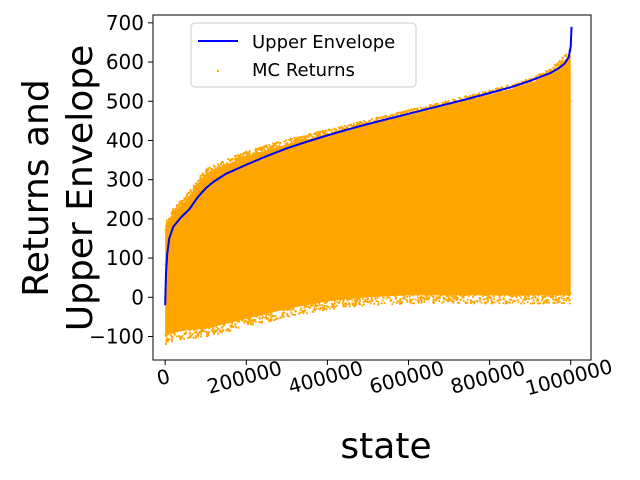 Image resolution: width=640 pixels, height=480 pixels. Describe the element at coordinates (244, 377) in the screenshot. I see `x-tick-label: 200000` at that location.